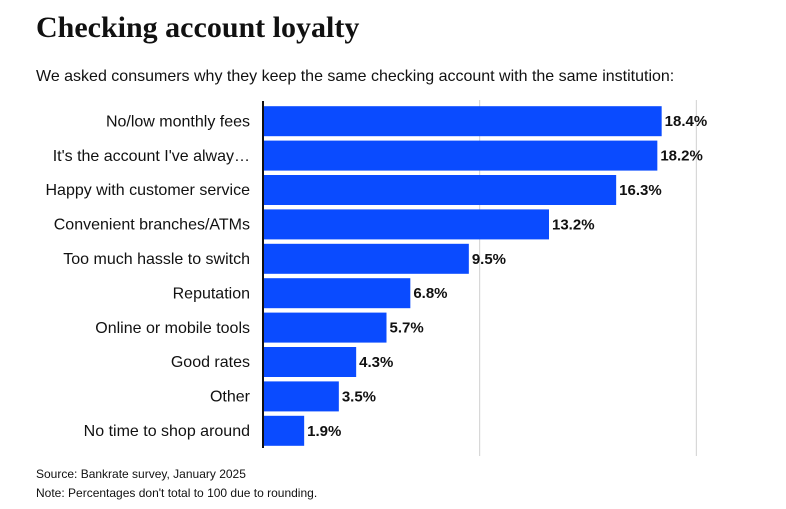 This screenshot has height=509, width=786. Describe the element at coordinates (152, 225) in the screenshot. I see `y-tick-label: Convenient branches/ATMs` at that location.